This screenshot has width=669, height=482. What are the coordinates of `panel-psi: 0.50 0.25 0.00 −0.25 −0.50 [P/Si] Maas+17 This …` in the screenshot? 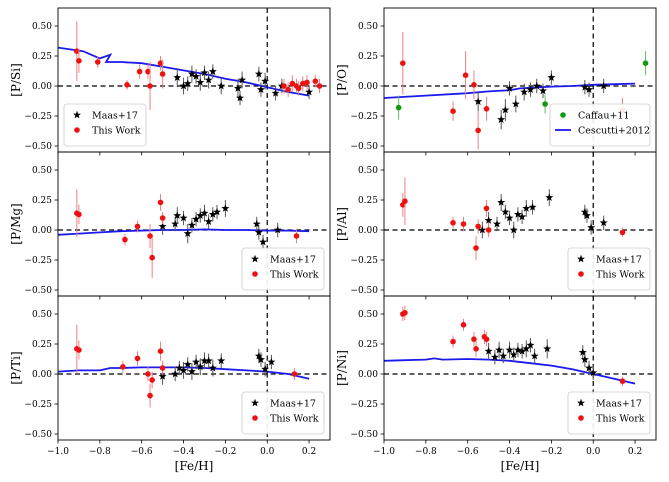 It's located at (170, 81).